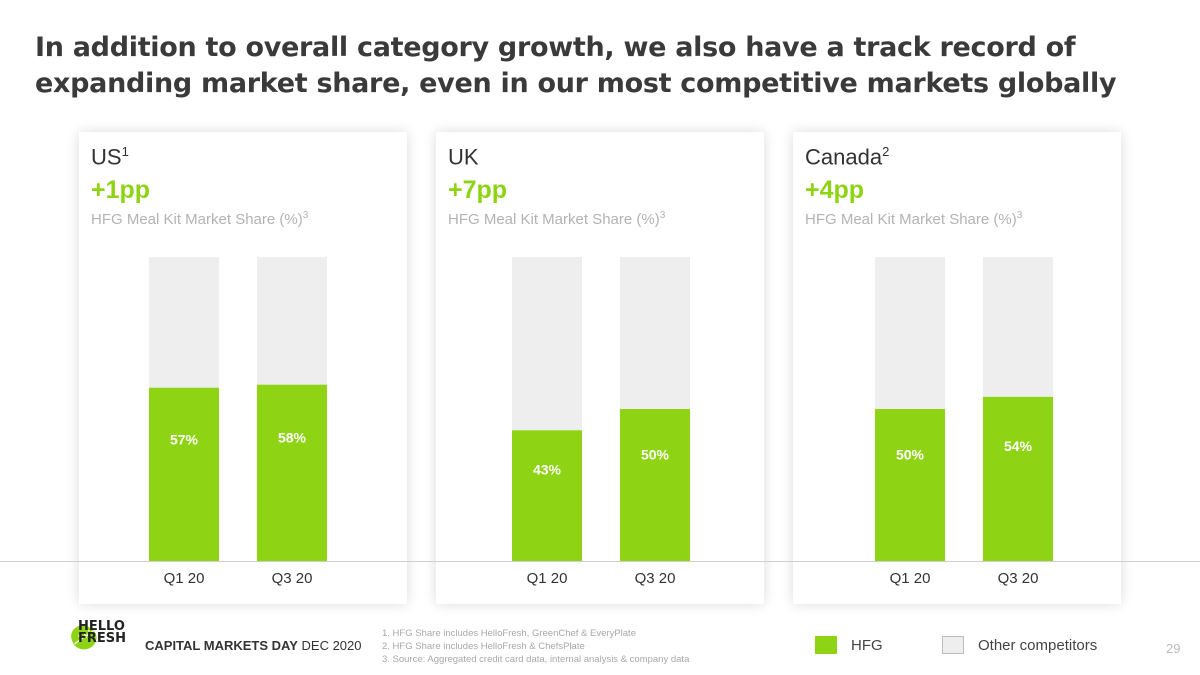  What do you see at coordinates (463, 157) in the screenshot?
I see `panel-country: UK` at bounding box center [463, 157].